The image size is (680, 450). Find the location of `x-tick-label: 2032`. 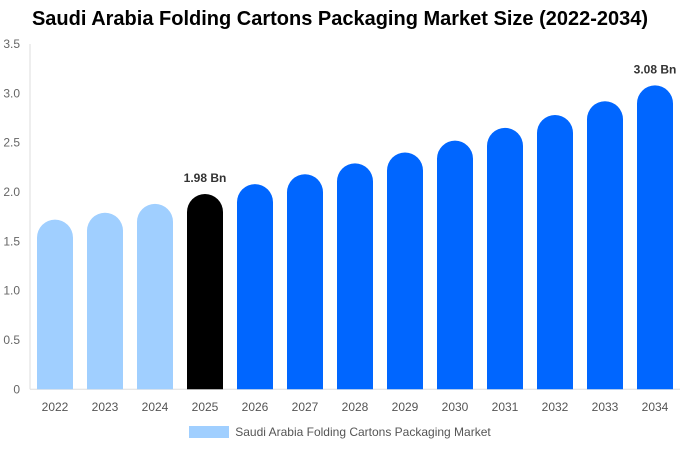

x-tick-label: 2032 is located at coordinates (555, 407).